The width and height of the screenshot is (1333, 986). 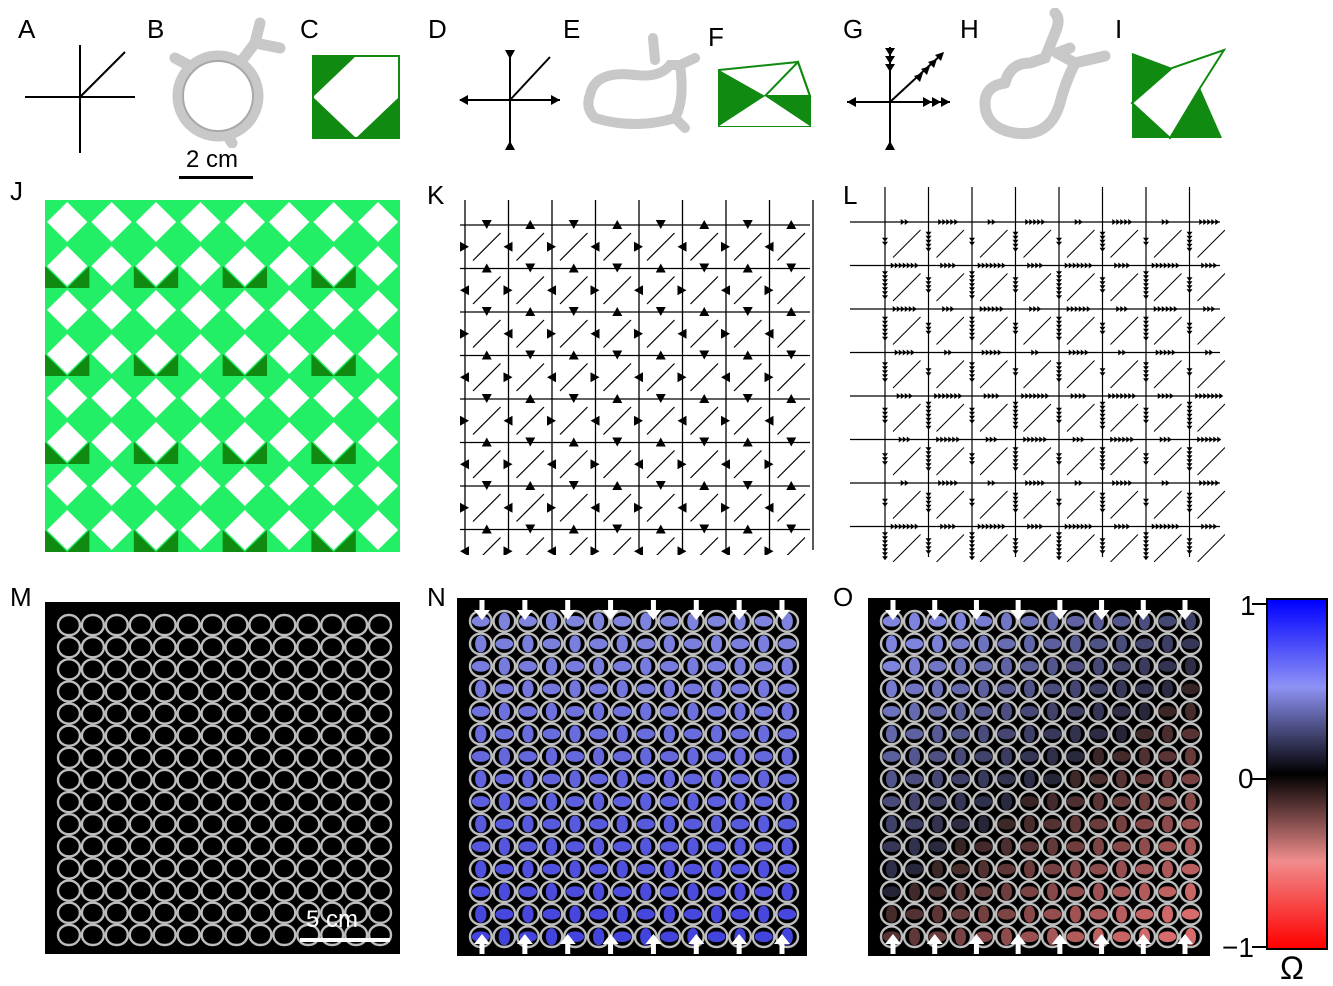 What do you see at coordinates (332, 919) in the screenshot?
I see `scalebar-bottom-label: 5 cm` at bounding box center [332, 919].